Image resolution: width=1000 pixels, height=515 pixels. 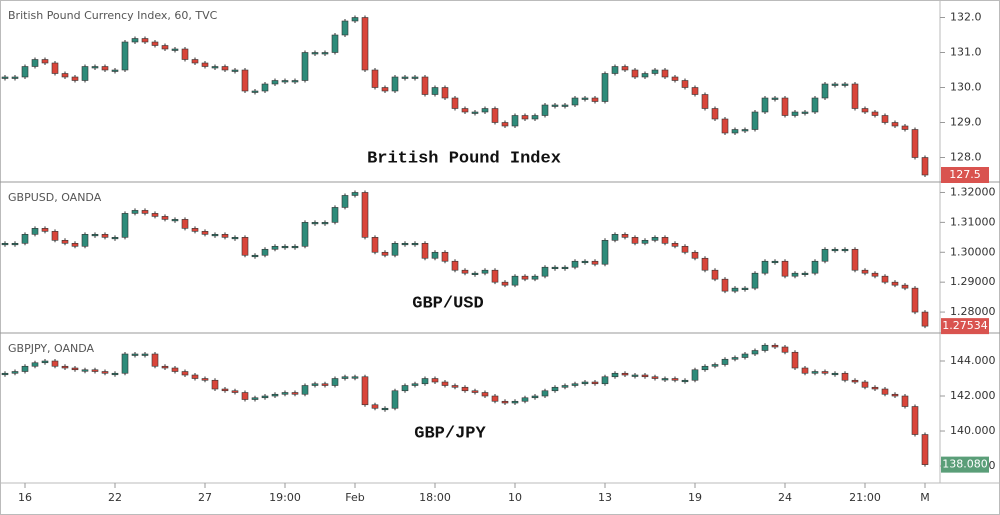 What do you see at coordinates (205, 497) in the screenshot?
I see `x-tick-label: 27` at bounding box center [205, 497].